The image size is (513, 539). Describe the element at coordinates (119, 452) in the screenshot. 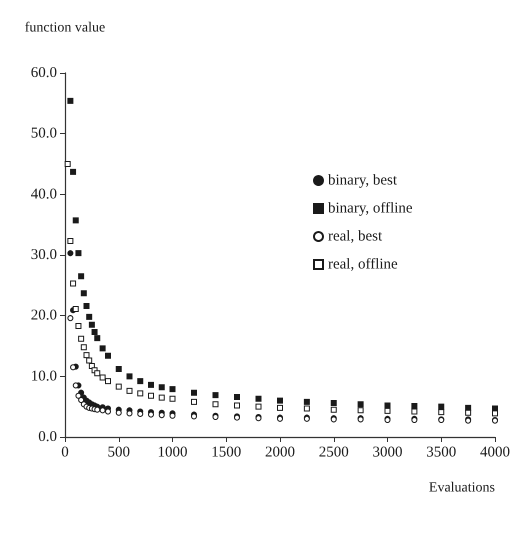

I see `x-tick-label: 500` at that location.